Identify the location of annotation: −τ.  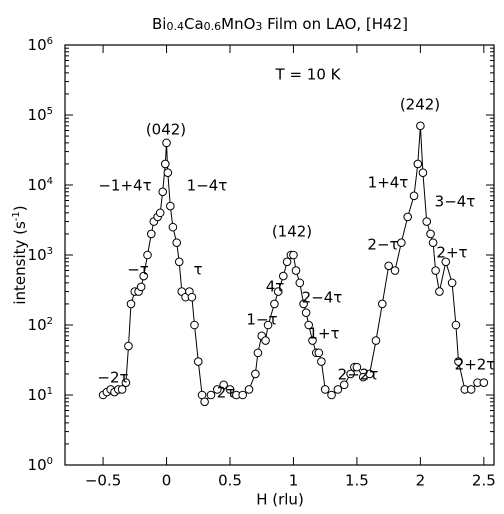
(138, 270).